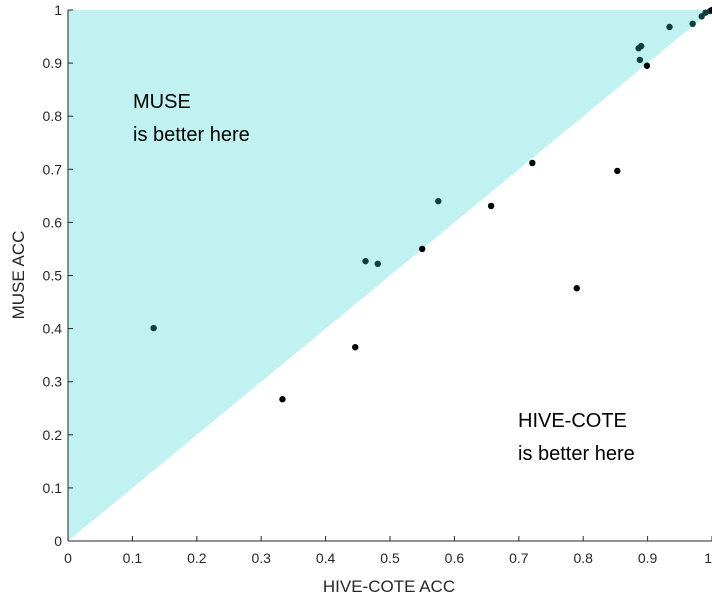 The height and width of the screenshot is (601, 712). What do you see at coordinates (18, 275) in the screenshot?
I see `y-axis-label: MUSE ACC` at bounding box center [18, 275].